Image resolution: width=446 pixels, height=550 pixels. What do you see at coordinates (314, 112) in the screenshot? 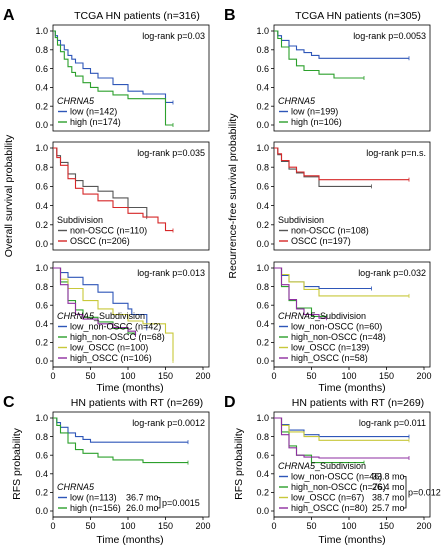
I see `legend-entry: low (n=199)` at bounding box center [314, 112].